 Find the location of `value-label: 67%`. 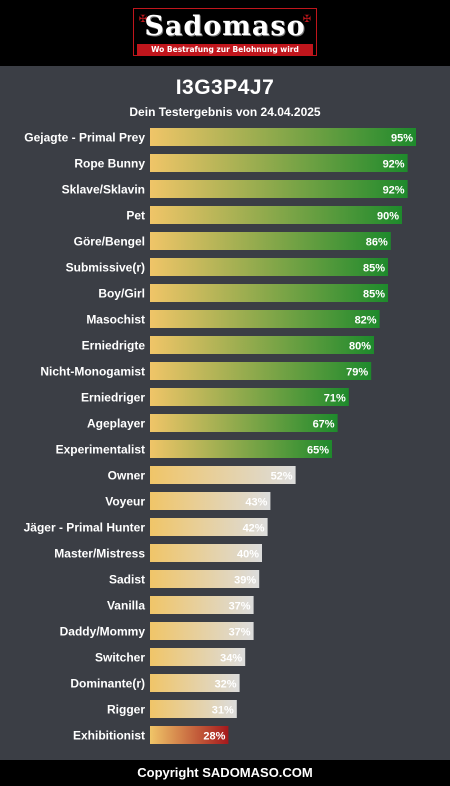

value-label: 67% is located at coordinates (324, 425).